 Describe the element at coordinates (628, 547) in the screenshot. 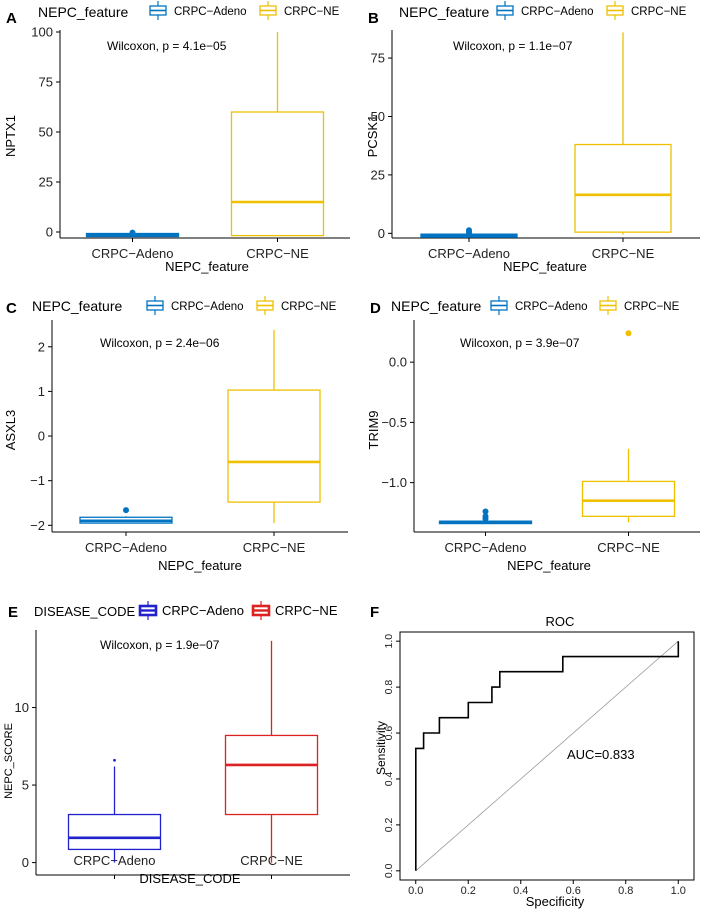

I see `panel-D-x-tick-label: CRPC−NE` at that location.